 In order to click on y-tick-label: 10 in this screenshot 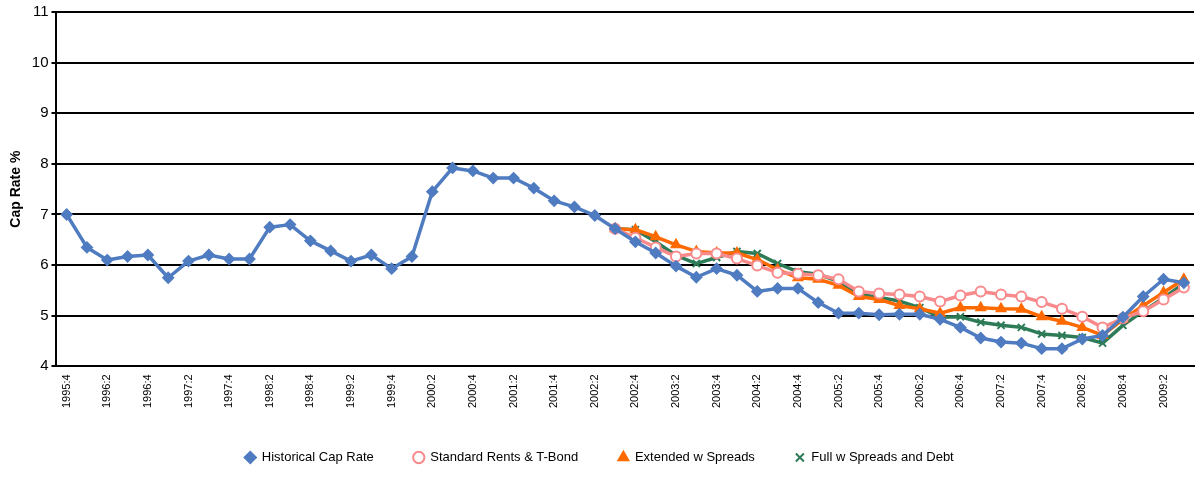, I will do `click(40, 61)`.